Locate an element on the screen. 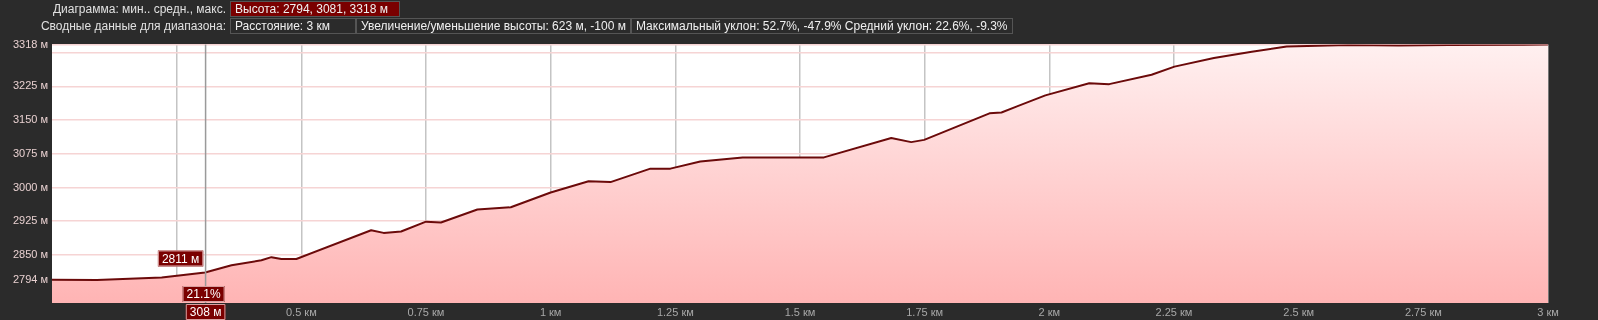 This screenshot has height=320, width=1598. x-tick-label: 2.75 км is located at coordinates (1423, 311).